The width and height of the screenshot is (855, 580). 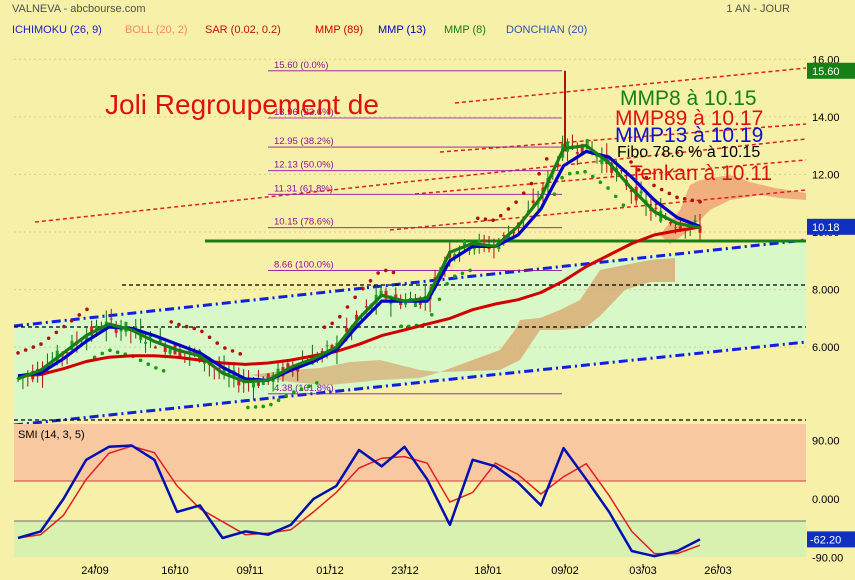 What do you see at coordinates (826, 228) in the screenshot?
I see `price-tag-label: 10.18` at bounding box center [826, 228].